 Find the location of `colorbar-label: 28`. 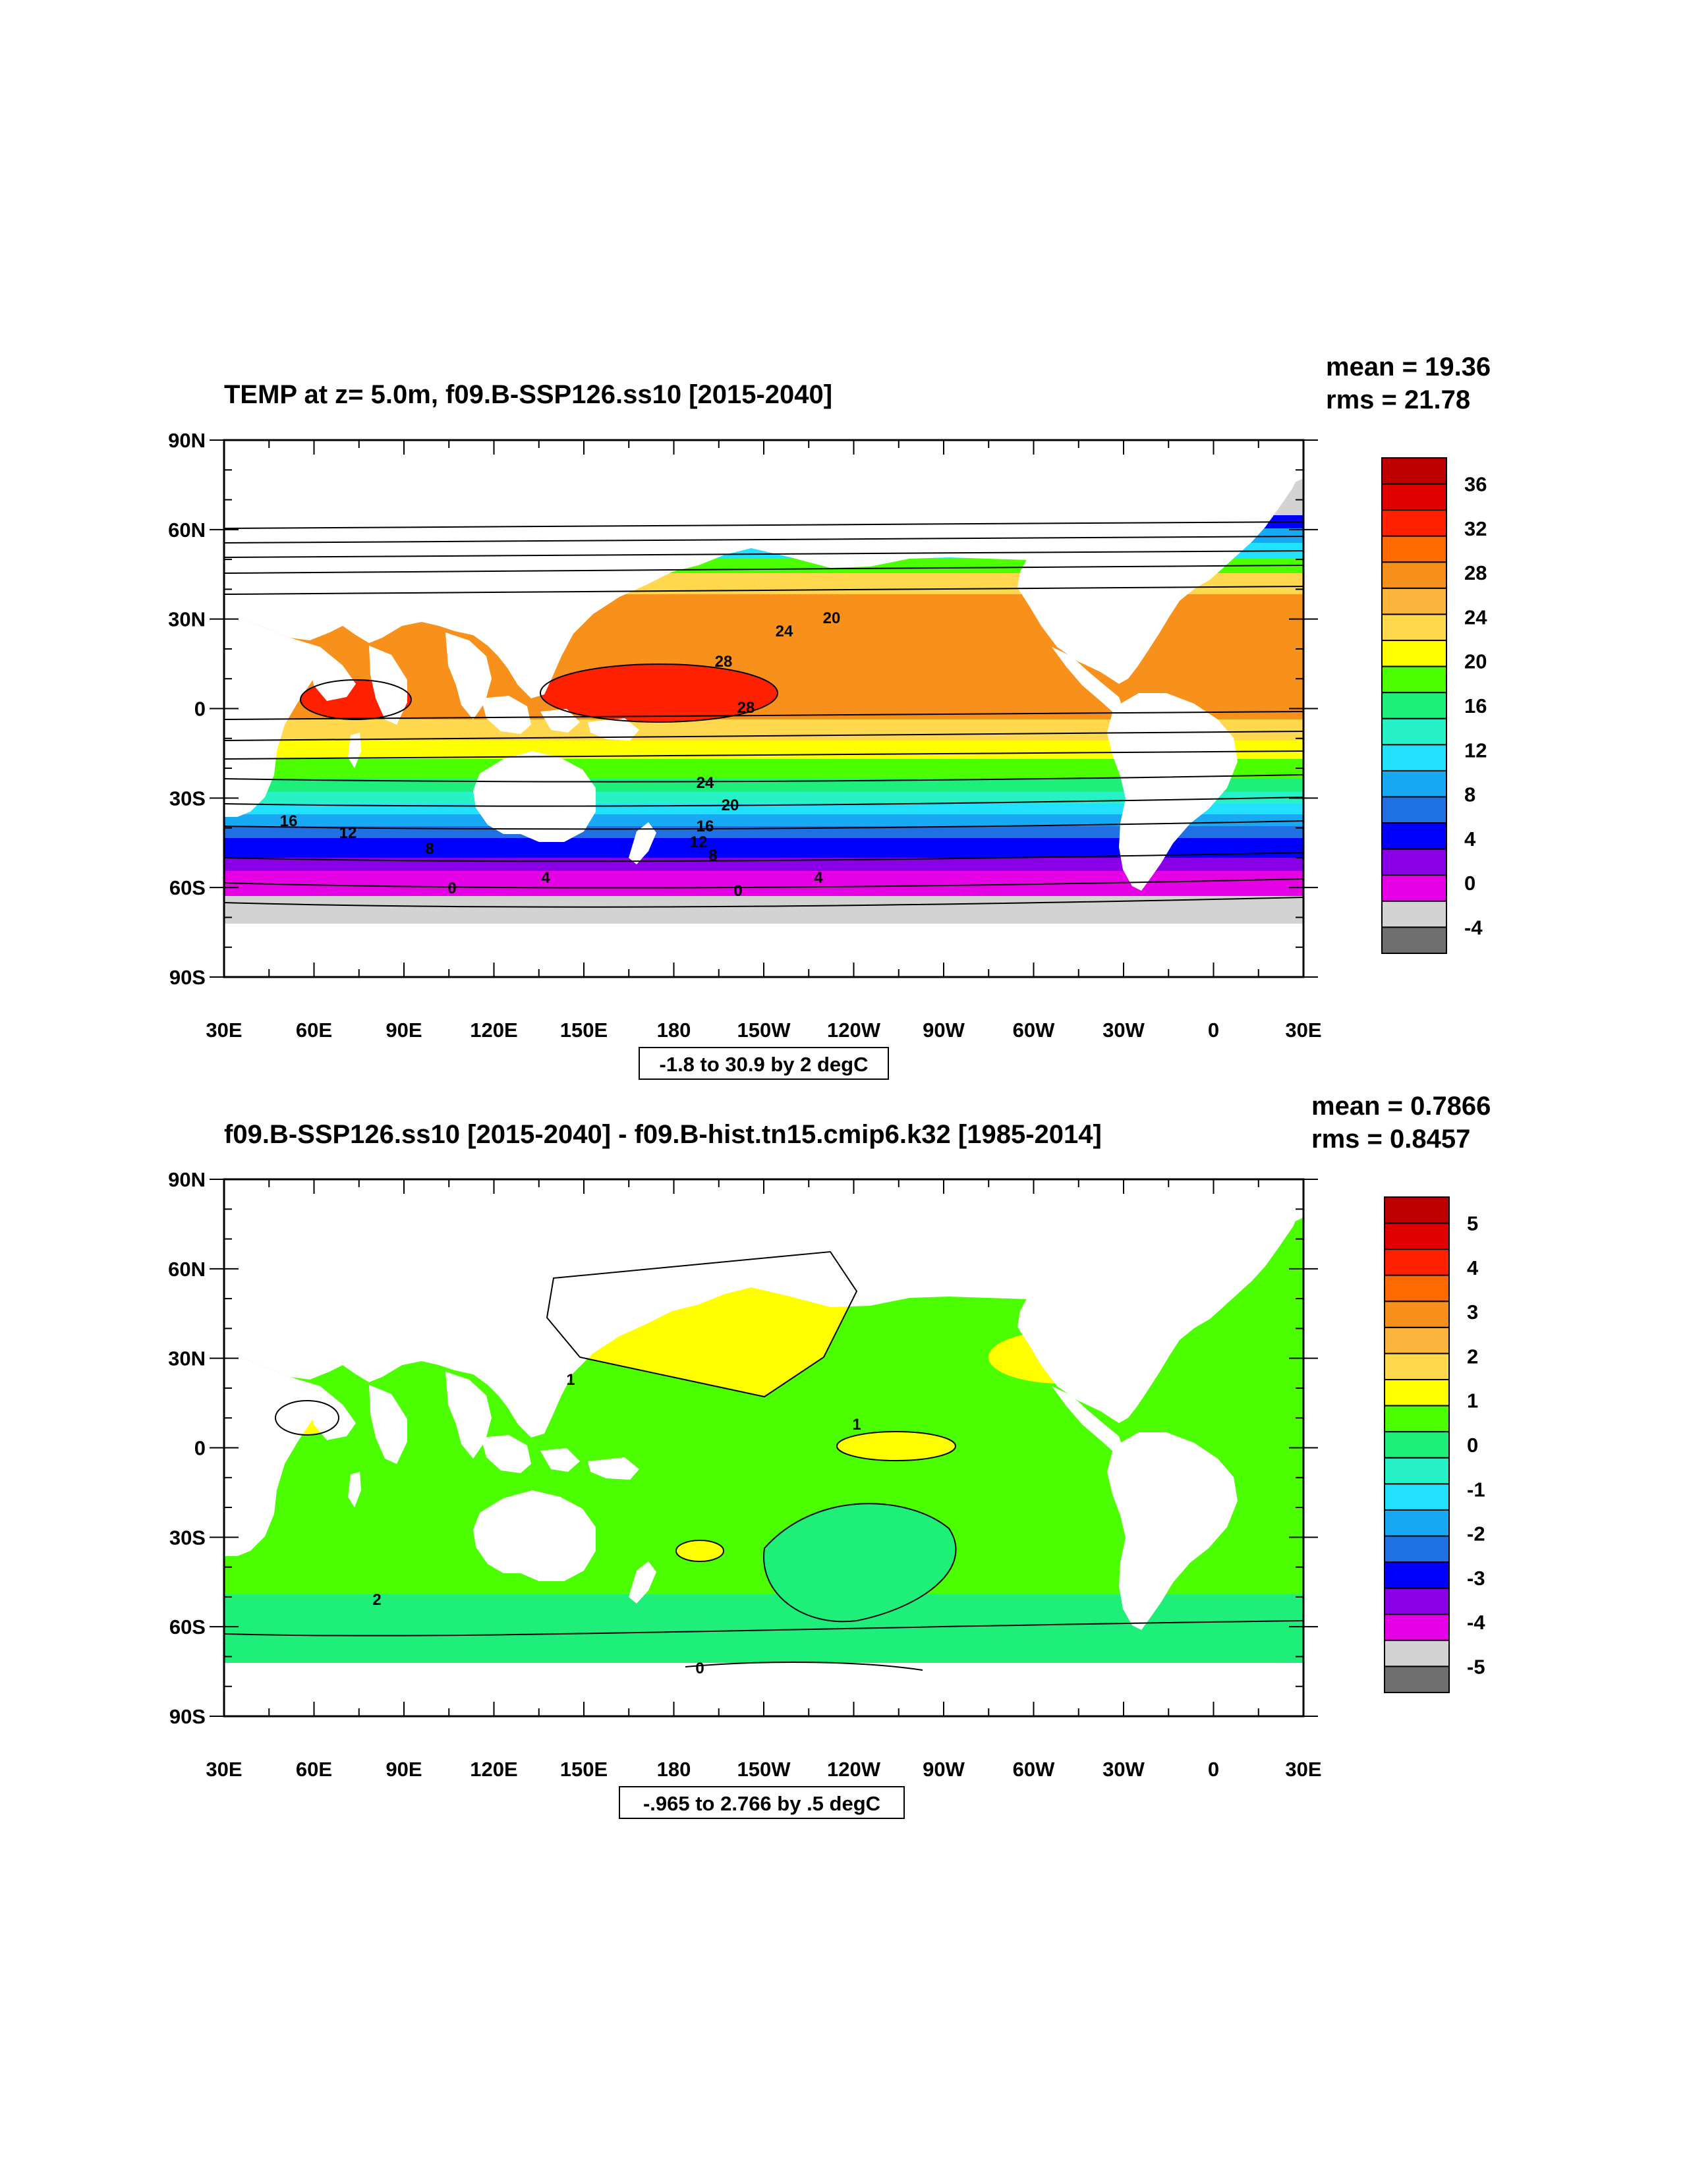

colorbar-label: 28 is located at coordinates (1475, 572).